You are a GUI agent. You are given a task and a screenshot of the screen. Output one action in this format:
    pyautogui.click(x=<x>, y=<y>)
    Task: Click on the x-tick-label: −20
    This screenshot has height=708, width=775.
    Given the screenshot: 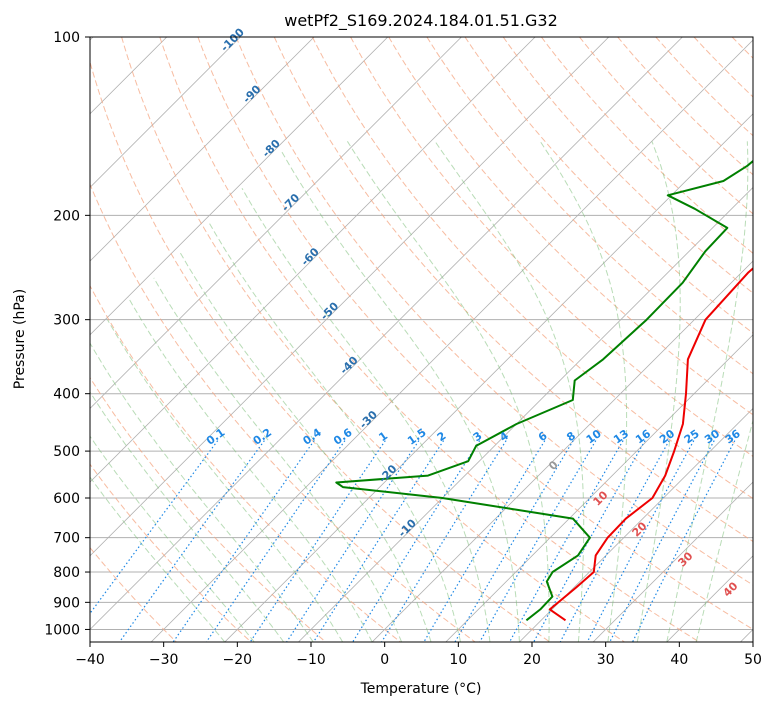 What is the action you would take?
    pyautogui.click(x=238, y=660)
    